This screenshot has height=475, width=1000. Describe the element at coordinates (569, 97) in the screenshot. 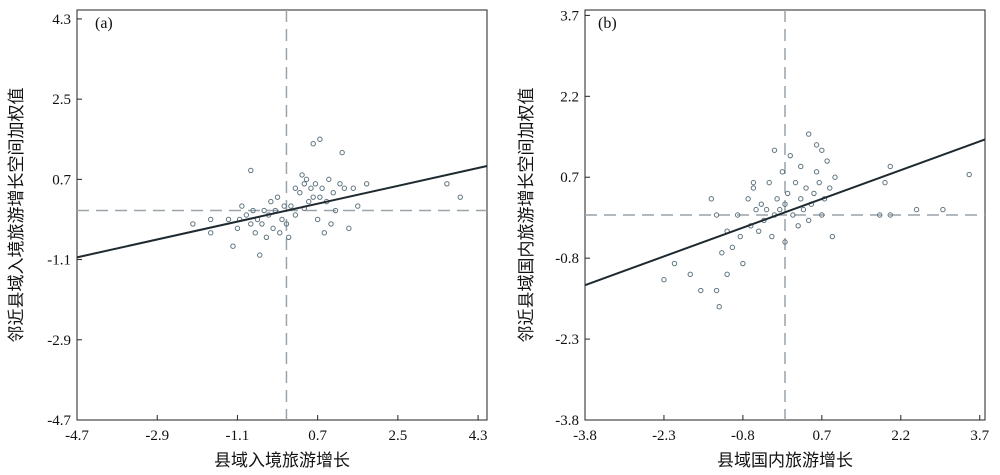

I see `y-tick-label: 2.2` at that location.